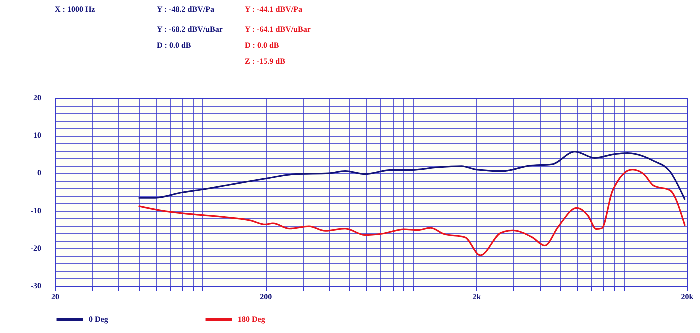 This screenshot has height=333, width=700. I want to click on x-tick-label: 200, so click(266, 297).